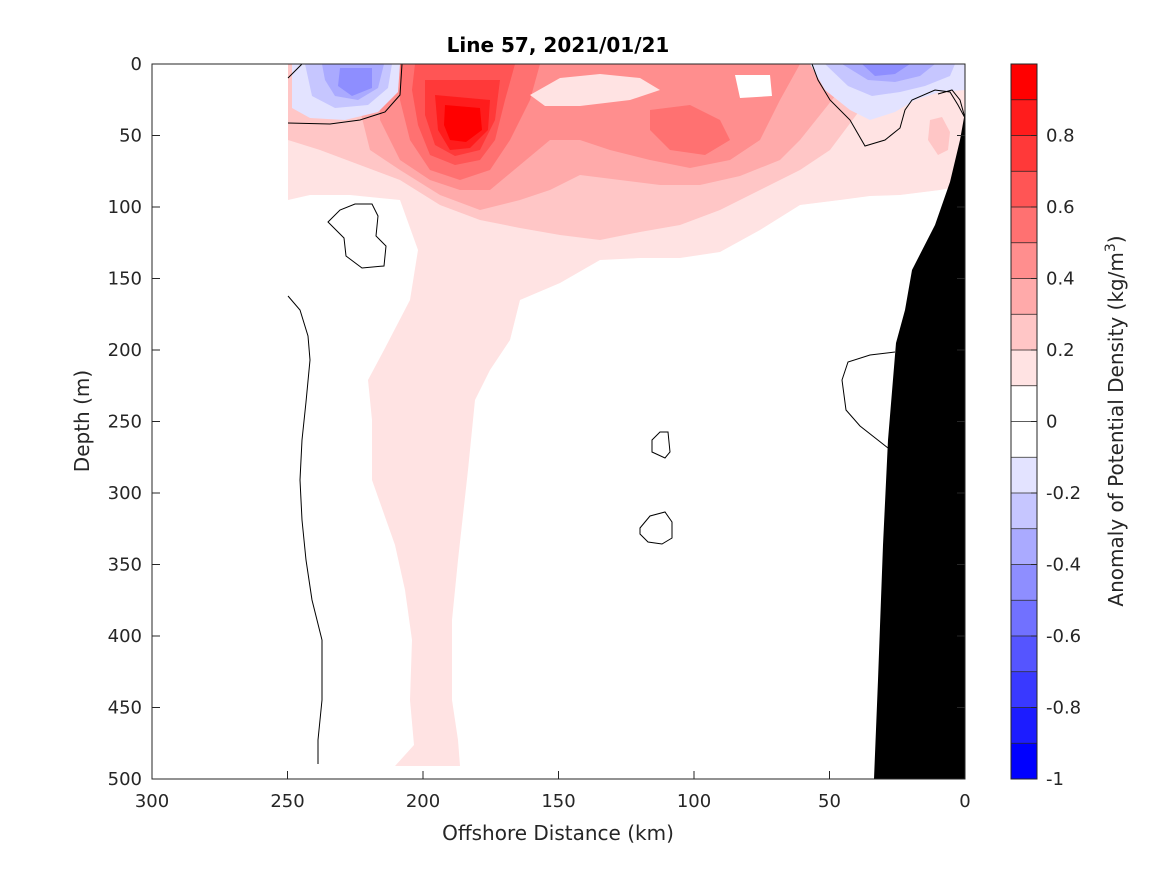 Image resolution: width=1167 pixels, height=875 pixels. I want to click on contour-line-west-neg, so click(345, 94).